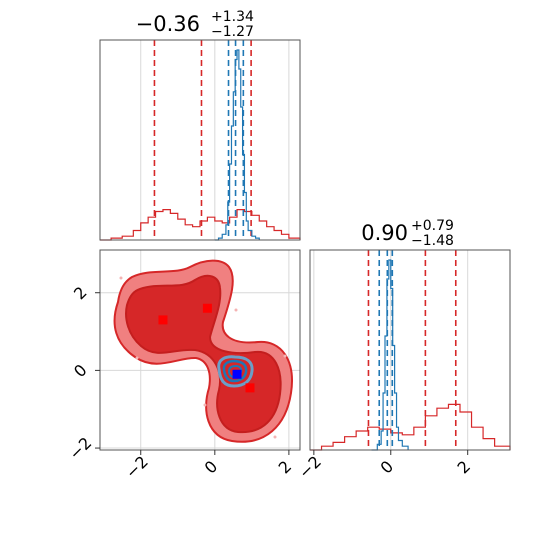 The image size is (550, 550). I want to click on grid-lines, so click(215, 140).